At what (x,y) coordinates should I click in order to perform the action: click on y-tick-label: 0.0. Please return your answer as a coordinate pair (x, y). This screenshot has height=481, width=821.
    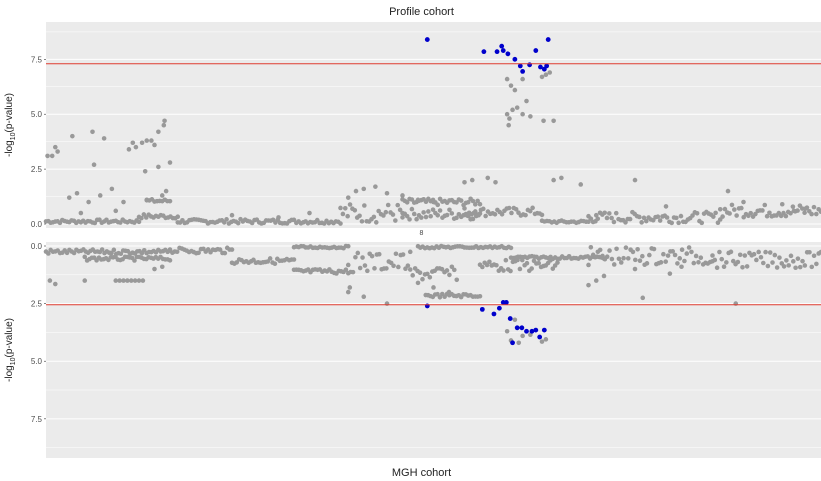
    Looking at the image, I should click on (37, 224).